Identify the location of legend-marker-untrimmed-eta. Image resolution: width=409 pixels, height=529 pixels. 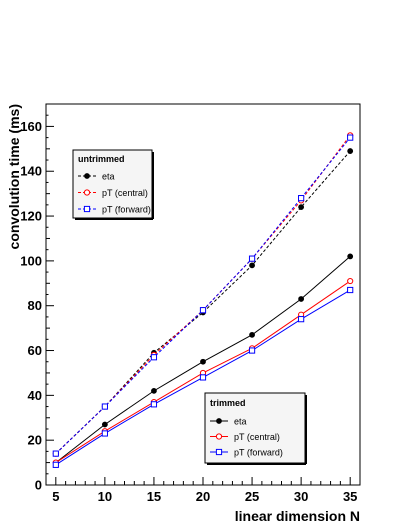
(87, 176).